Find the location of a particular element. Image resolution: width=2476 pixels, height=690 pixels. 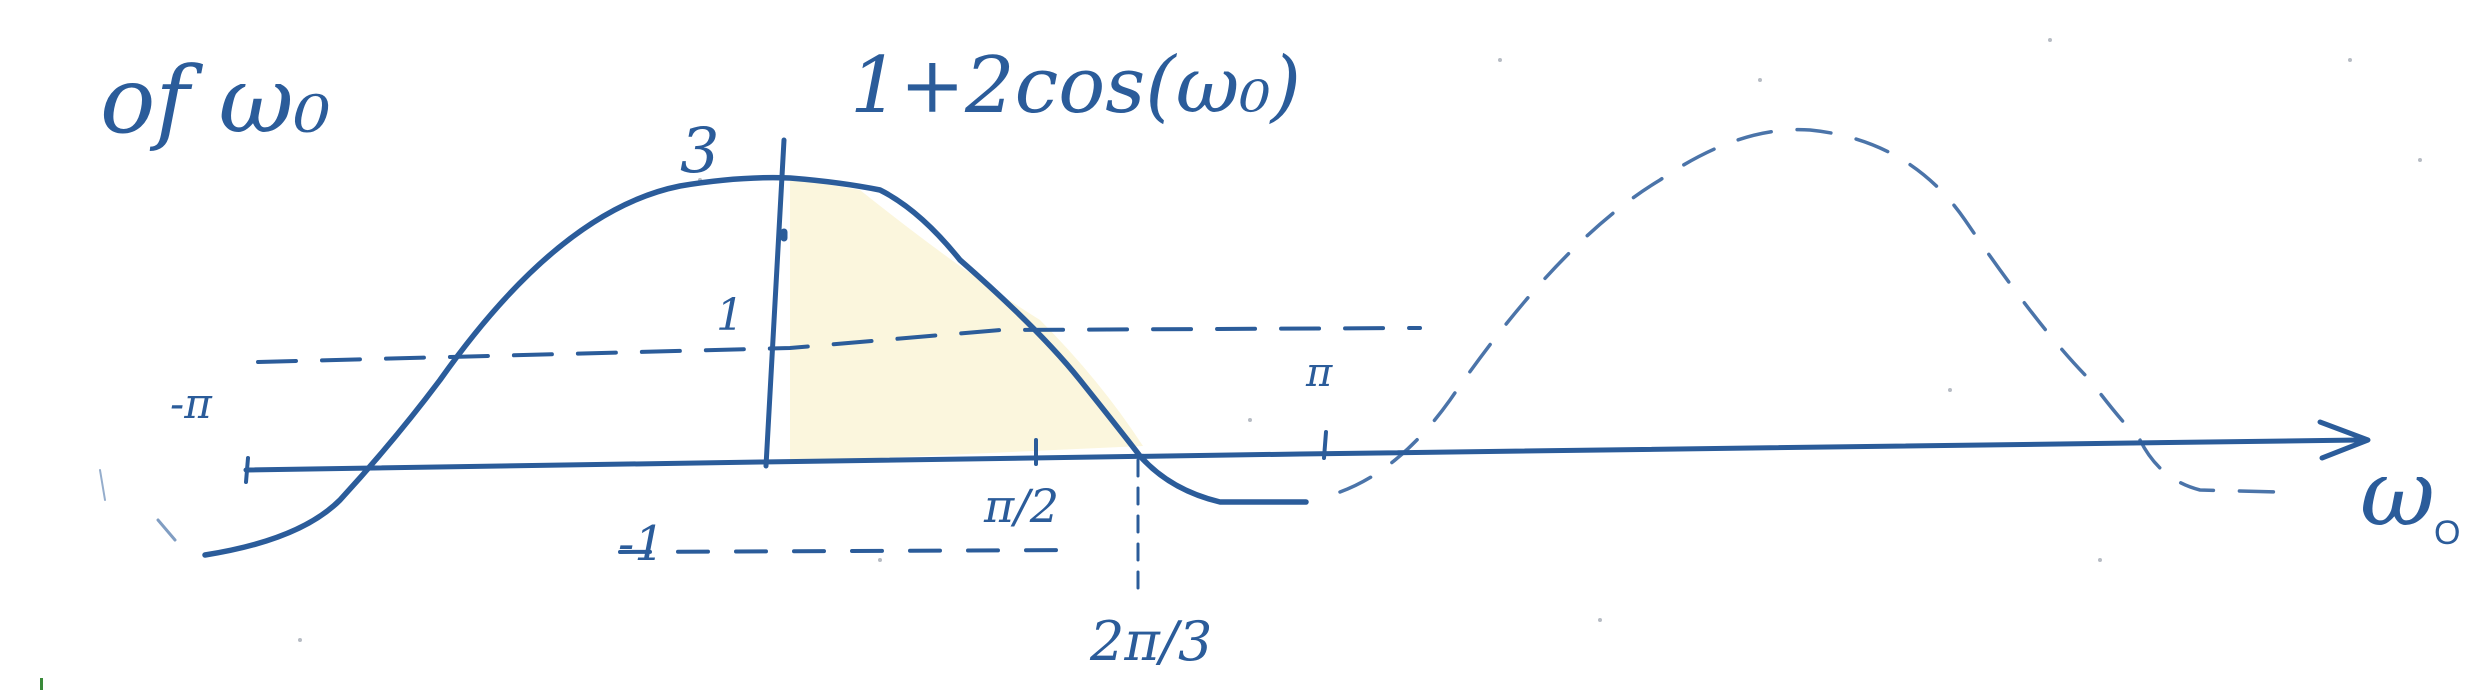

minus-pi-label: -π is located at coordinates (191, 403).